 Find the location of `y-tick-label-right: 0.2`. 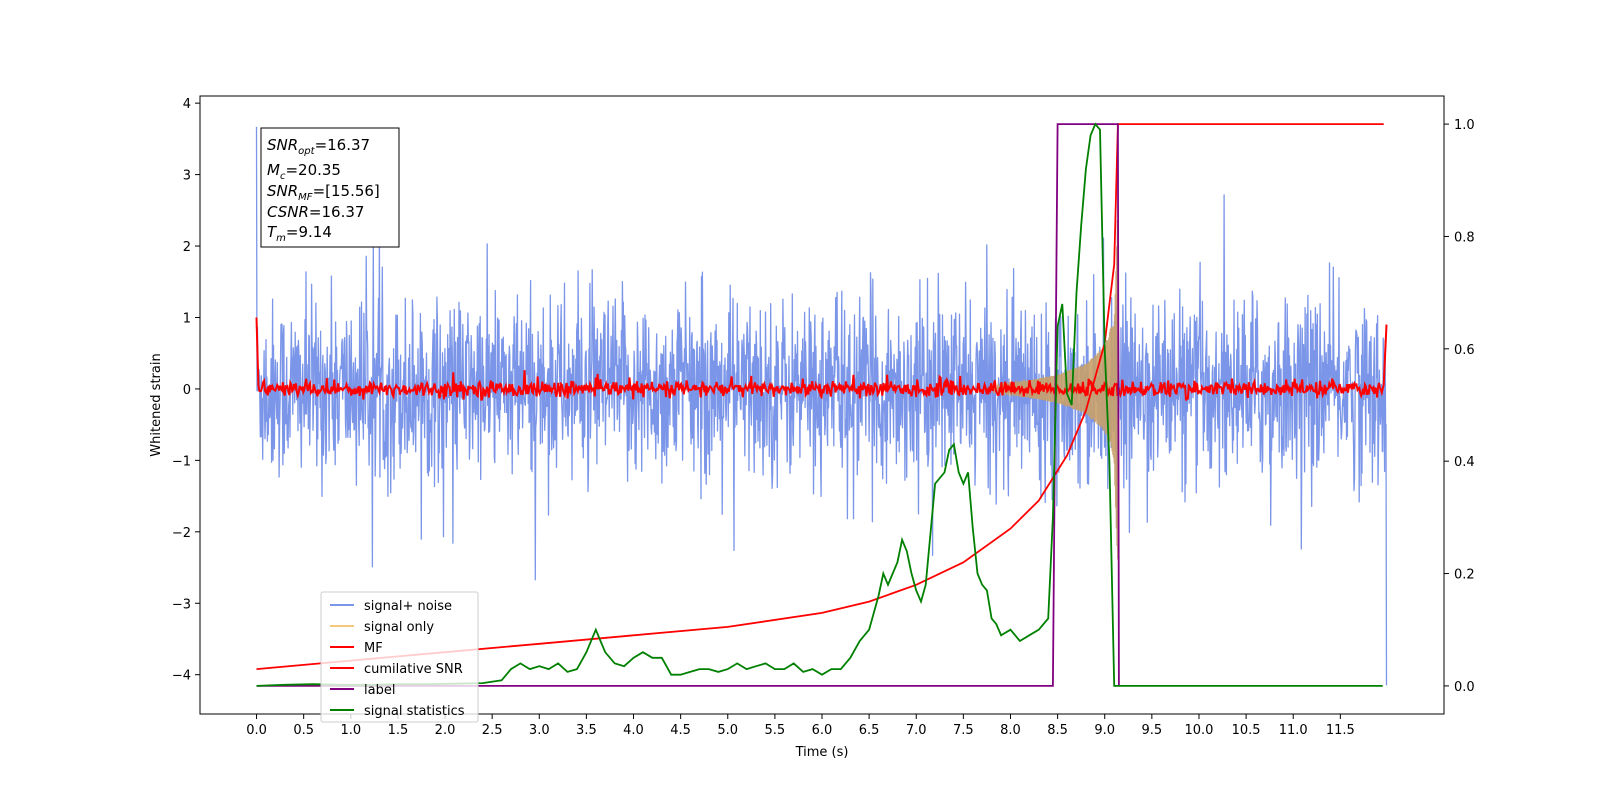

y-tick-label-right: 0.2 is located at coordinates (1464, 575).